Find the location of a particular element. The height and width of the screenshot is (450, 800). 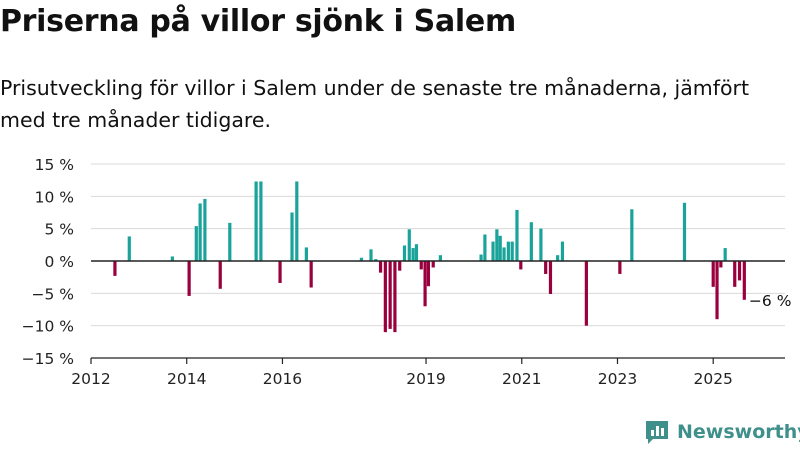

y-tick-label: 0 % is located at coordinates (59, 262).